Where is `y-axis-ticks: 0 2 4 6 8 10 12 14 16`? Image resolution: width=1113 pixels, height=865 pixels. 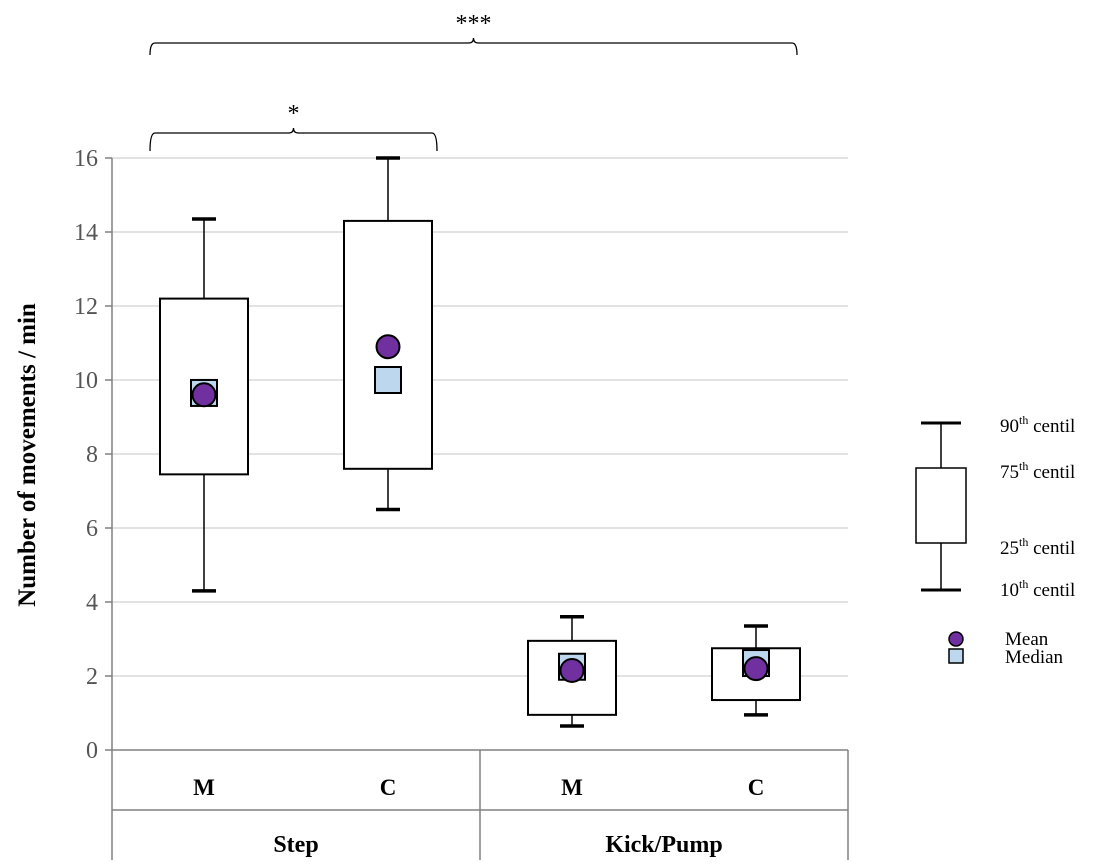 y-axis-ticks: 0 2 4 6 8 10 12 14 16 is located at coordinates (93, 455).